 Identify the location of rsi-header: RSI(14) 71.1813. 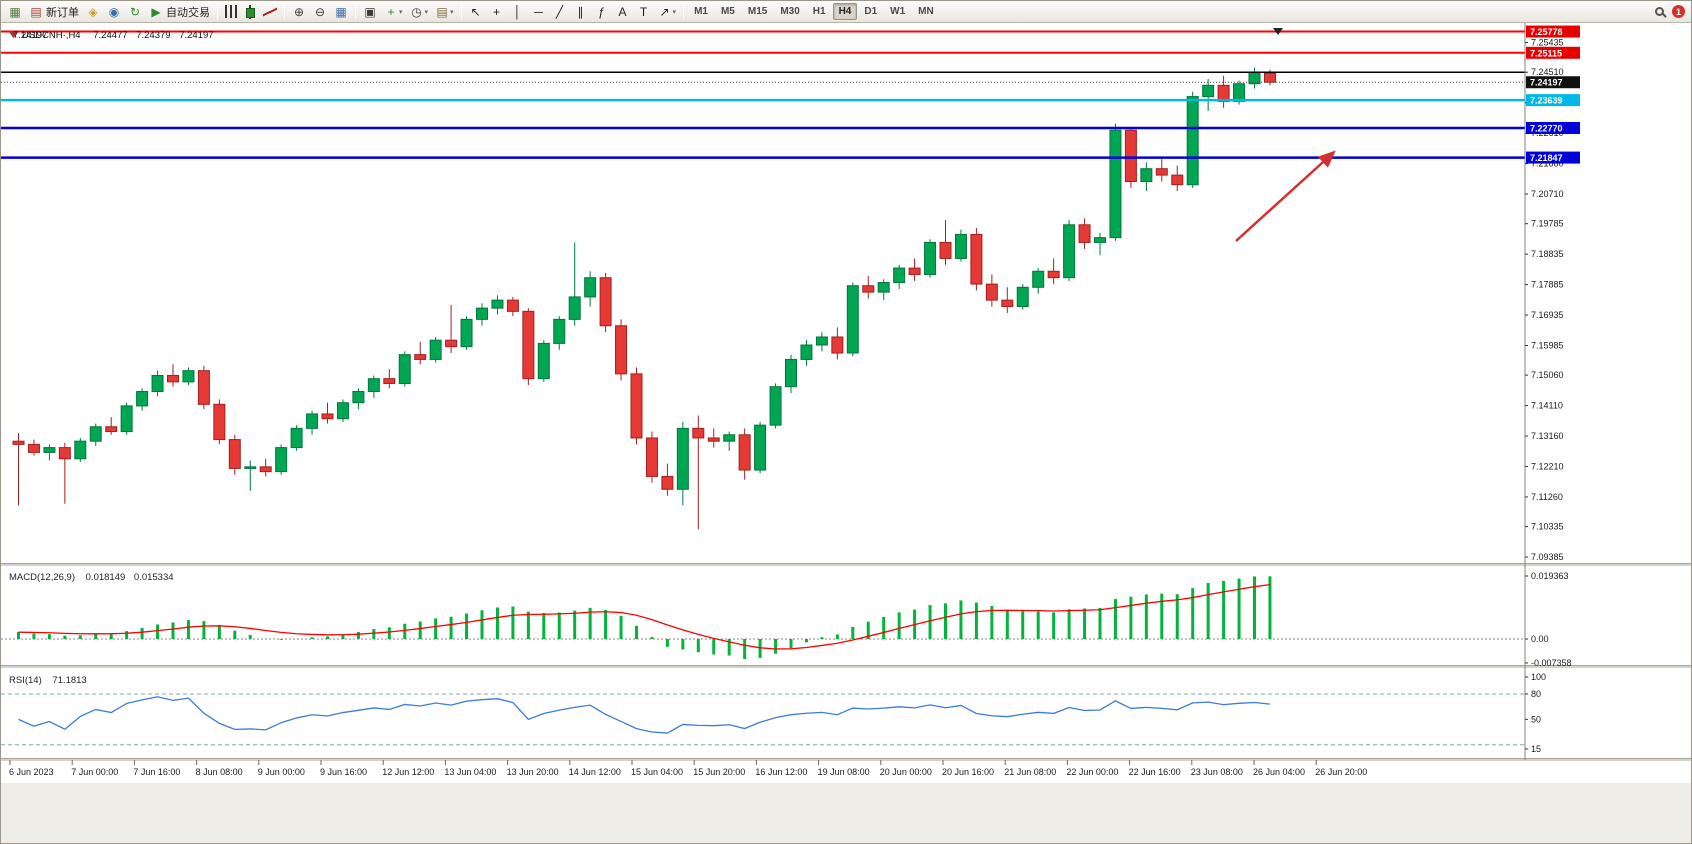
(48, 680).